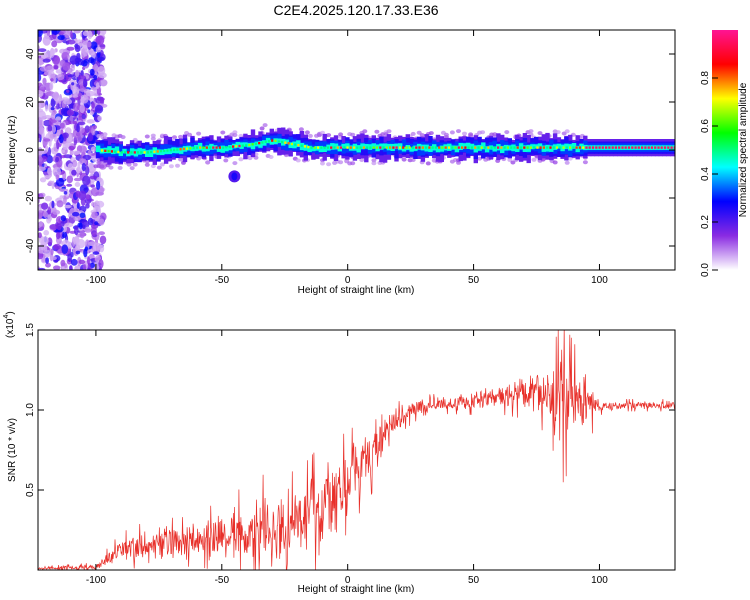 This screenshot has width=750, height=600. I want to click on colorbar-label: Normalized spectral amplitude, so click(743, 149).